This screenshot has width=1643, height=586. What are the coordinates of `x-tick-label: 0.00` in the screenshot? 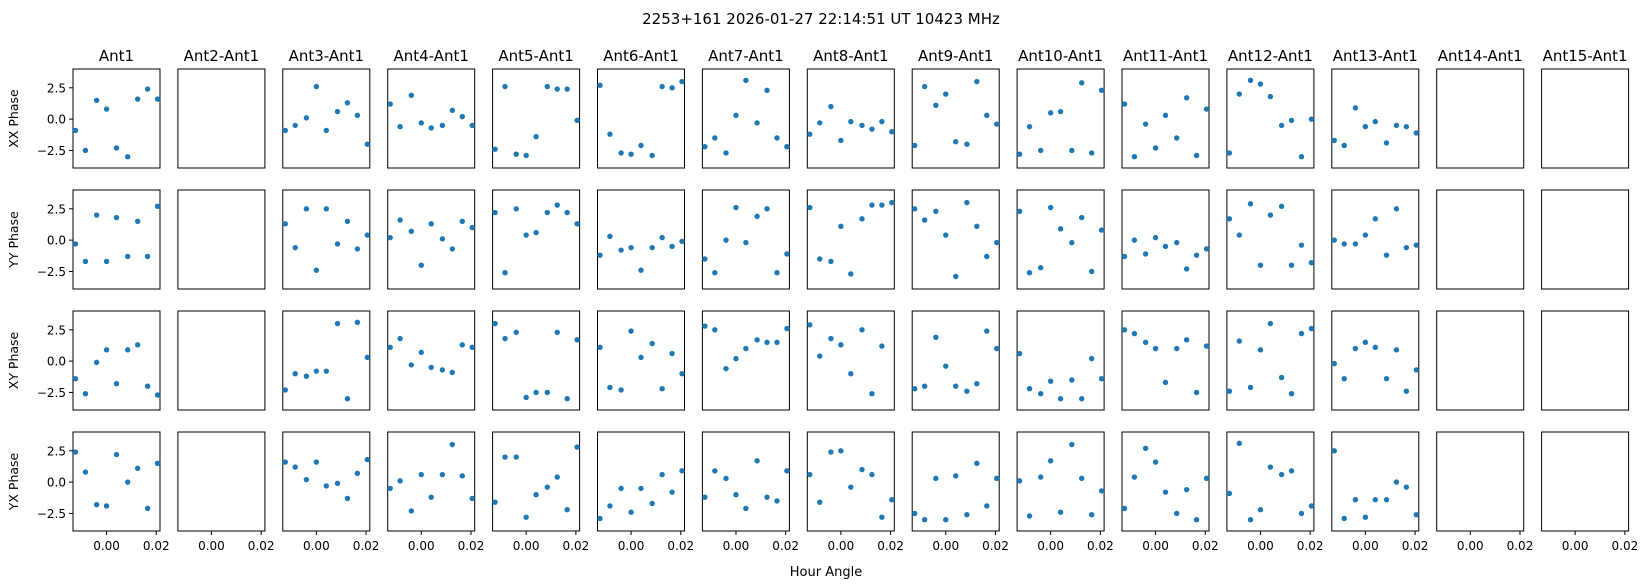 It's located at (421, 546).